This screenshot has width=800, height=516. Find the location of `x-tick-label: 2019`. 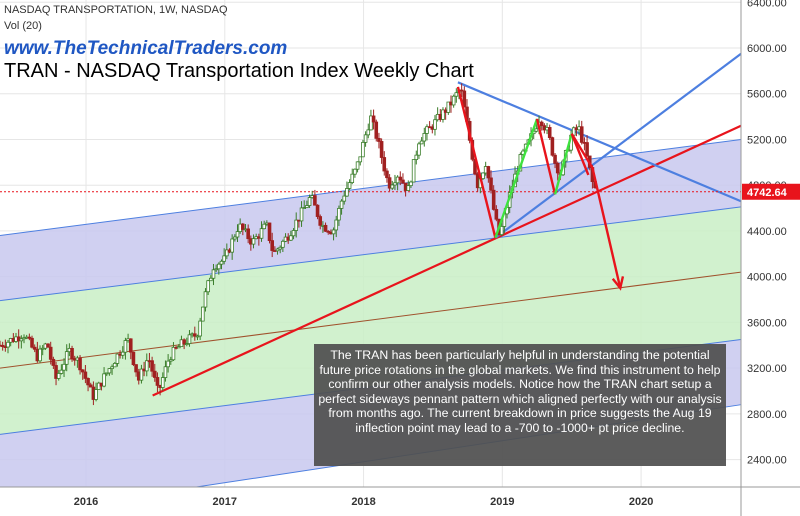

x-tick-label: 2019 is located at coordinates (502, 502).